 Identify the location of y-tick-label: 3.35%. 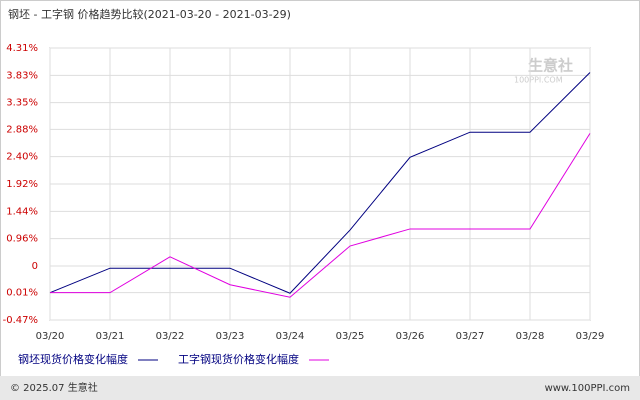
(22, 103).